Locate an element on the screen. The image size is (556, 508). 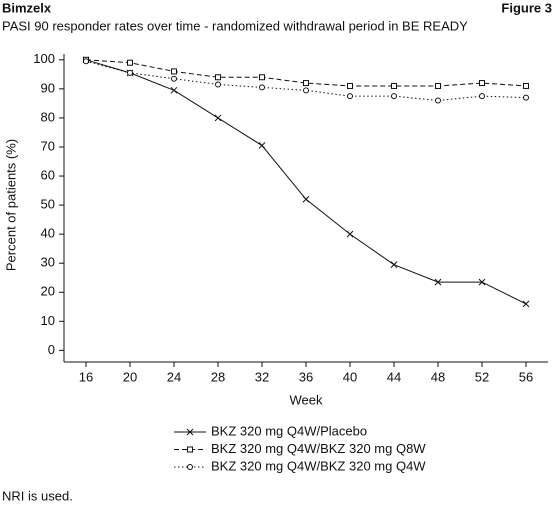
x-axis-label: Week is located at coordinates (306, 399).